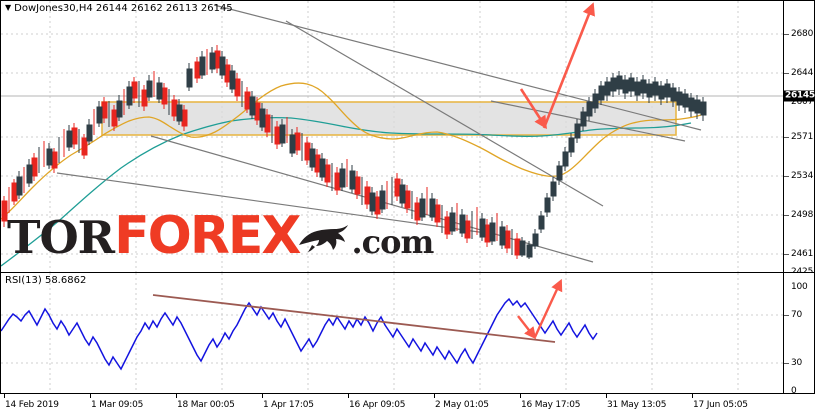  I want to click on rsi-forecast-arrows, so click(540, 309).